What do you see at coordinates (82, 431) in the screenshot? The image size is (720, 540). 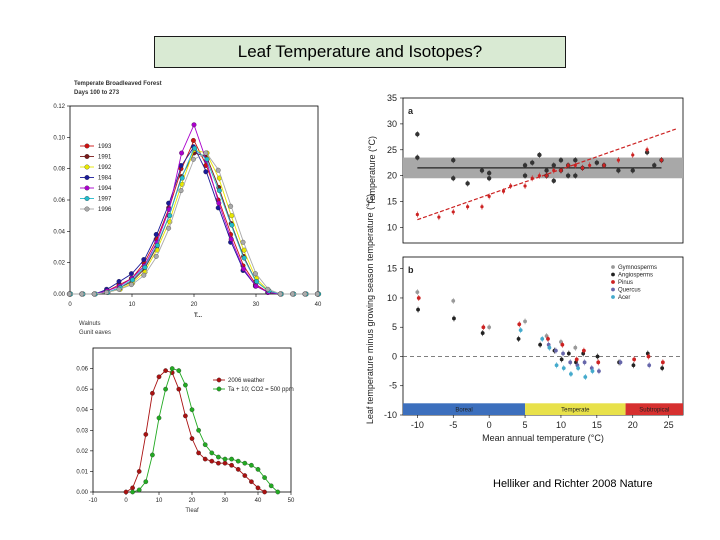 I see `y-tick-label: 0.03` at bounding box center [82, 431].